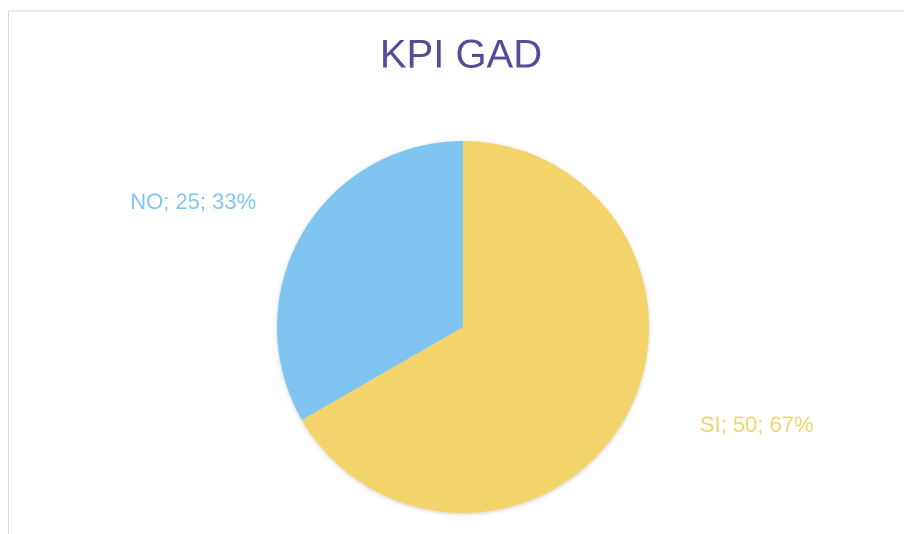  I want to click on chart-title: KPI GAD, so click(461, 55).